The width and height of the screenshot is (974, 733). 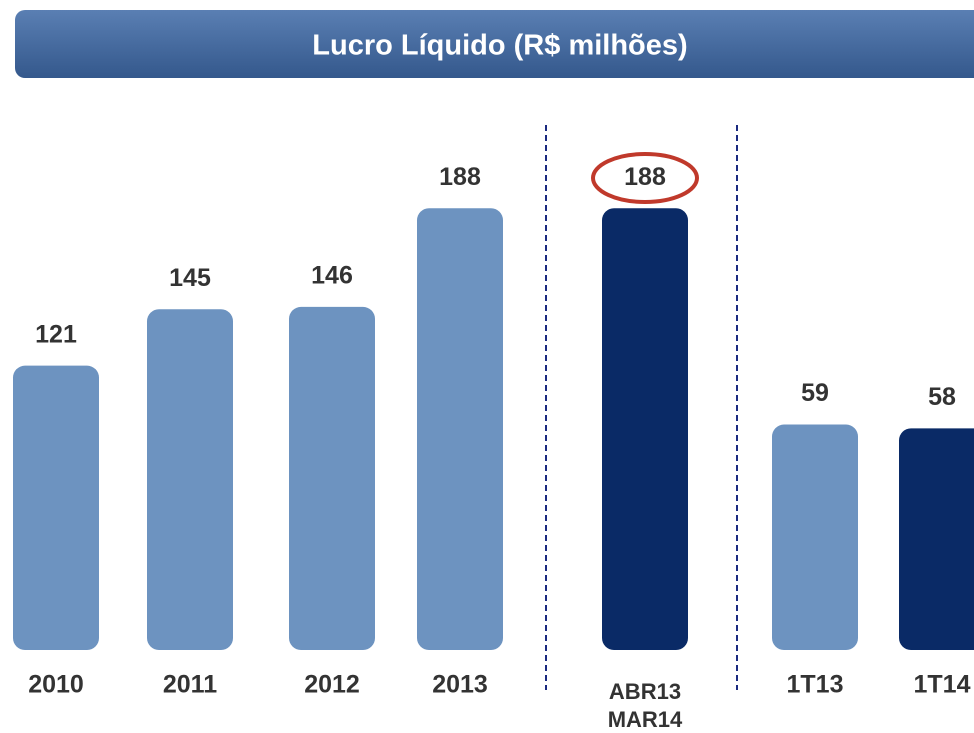 What do you see at coordinates (332, 276) in the screenshot?
I see `value-label: 146` at bounding box center [332, 276].